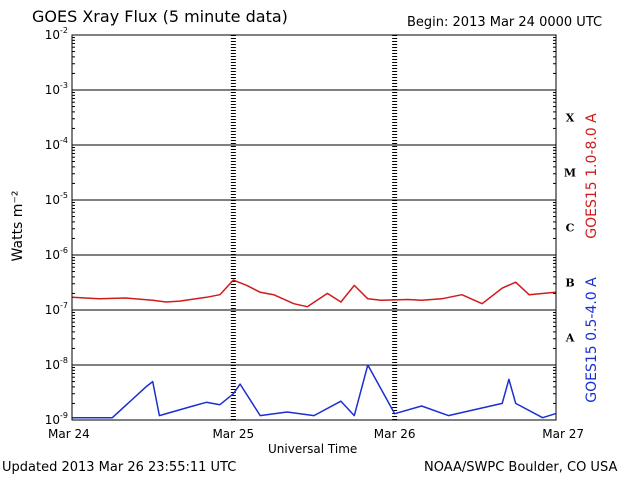  I want to click on flare-class-label: M, so click(570, 173).